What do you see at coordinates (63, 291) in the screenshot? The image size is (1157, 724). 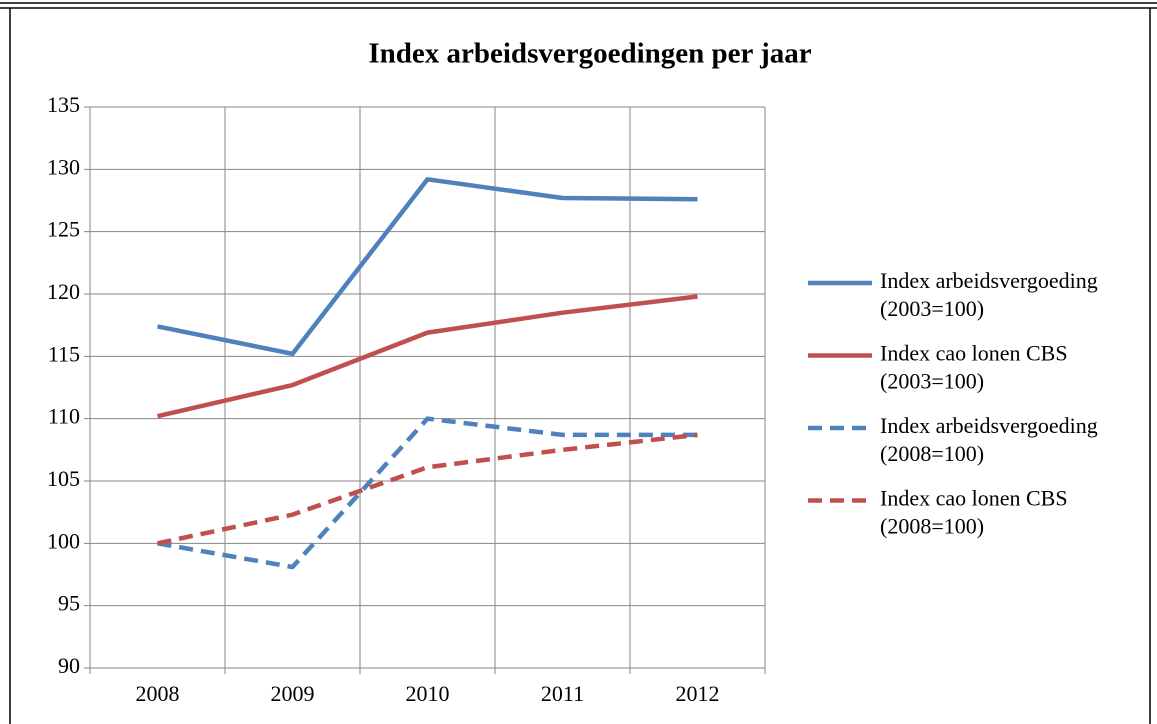 I see `y-tick-label: 120` at bounding box center [63, 291].